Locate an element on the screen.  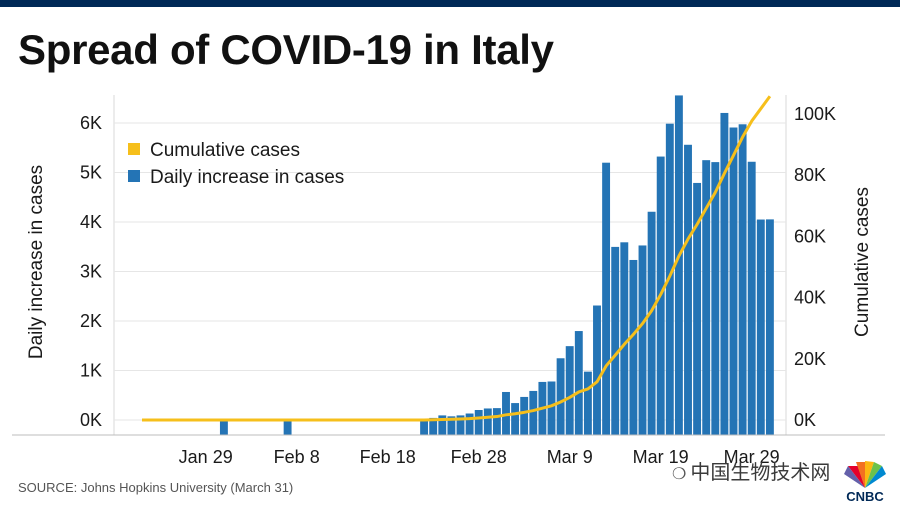
y2-tick-label: 20K is located at coordinates (810, 359).